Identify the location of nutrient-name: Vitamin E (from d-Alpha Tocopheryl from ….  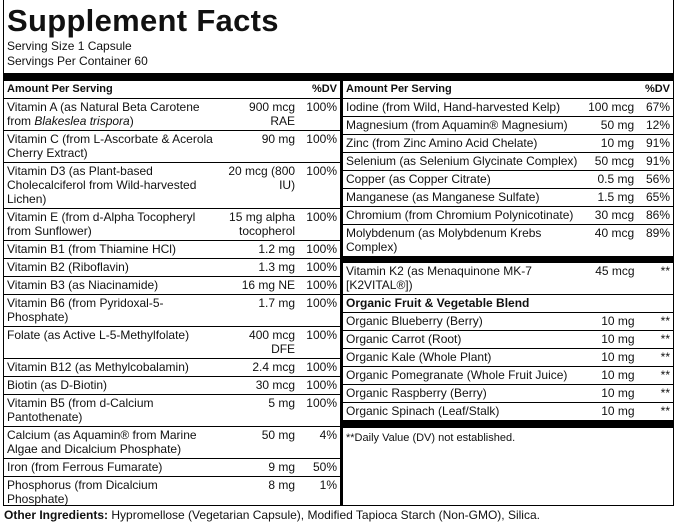
(113, 224).